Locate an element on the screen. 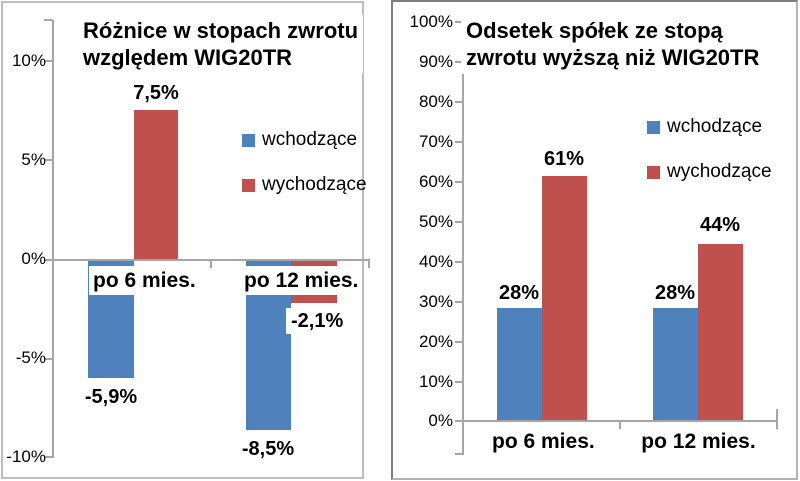 The image size is (800, 481). right-y-label-40: 40% is located at coordinates (435, 261).